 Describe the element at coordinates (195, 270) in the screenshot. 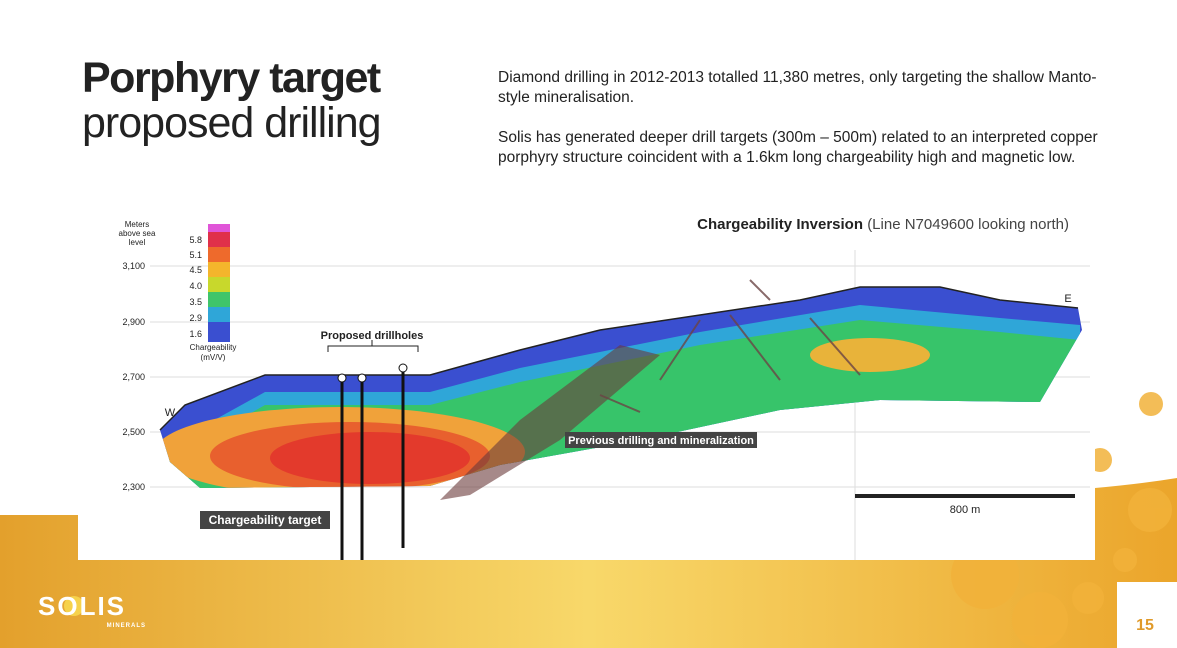

I see `legend-value: 4.5` at that location.